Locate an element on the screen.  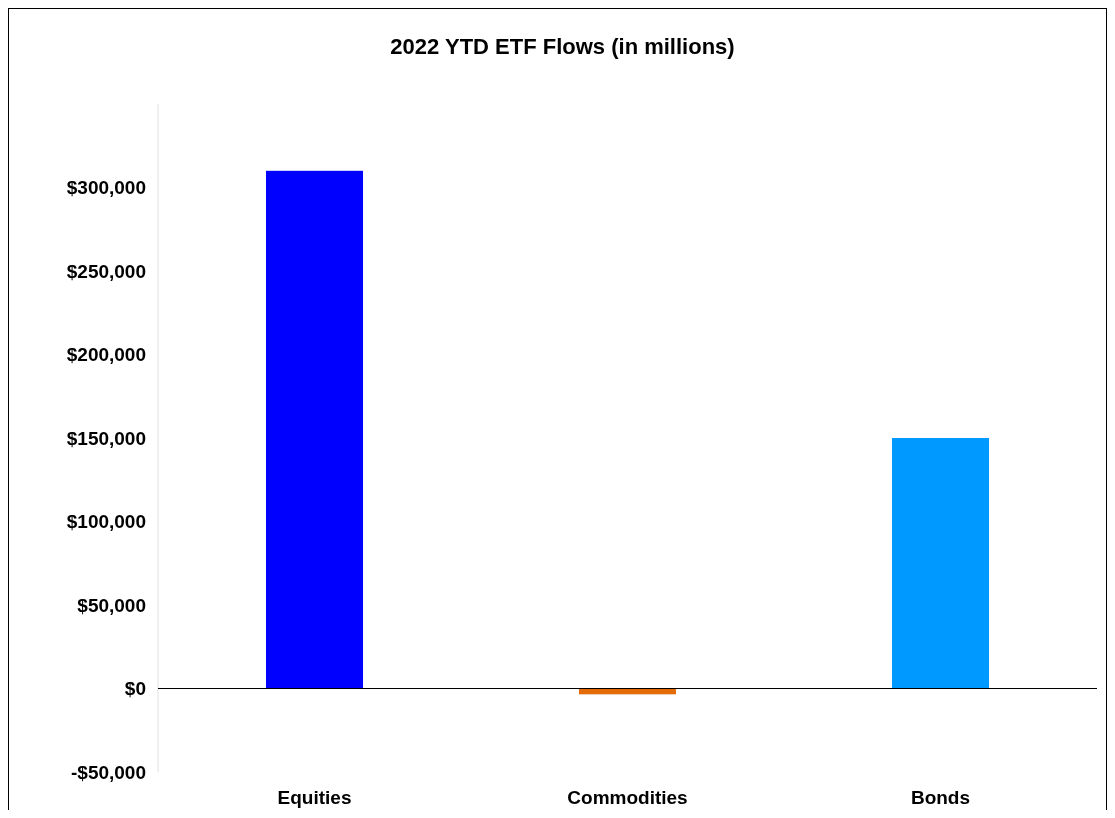
chart-title: 2022 YTD ETF Flows (in millions) is located at coordinates (562, 46).